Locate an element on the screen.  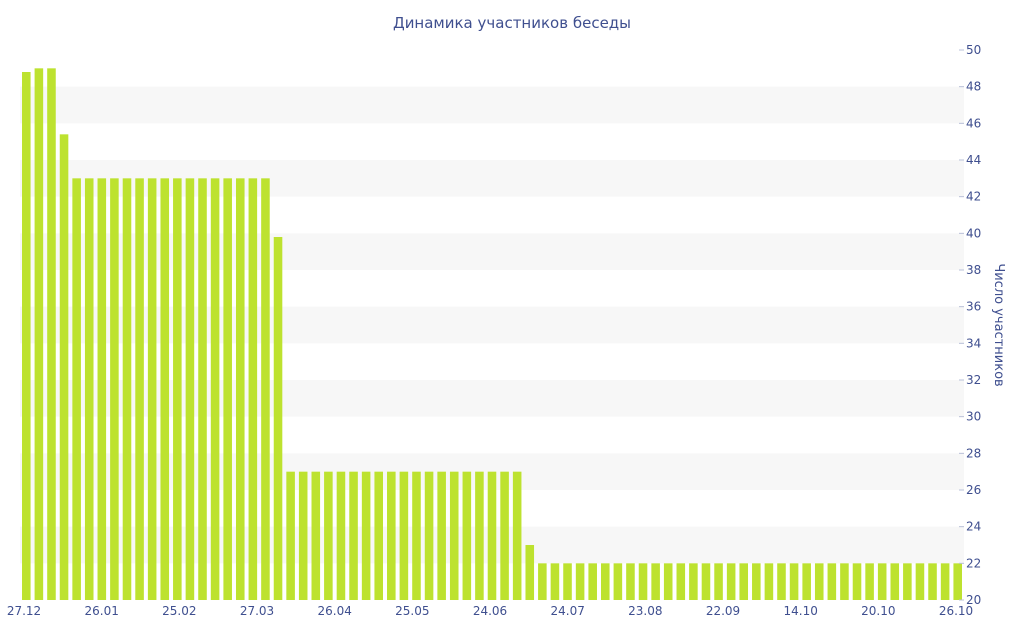
x-tick-label: 24.06 is located at coordinates (490, 611).